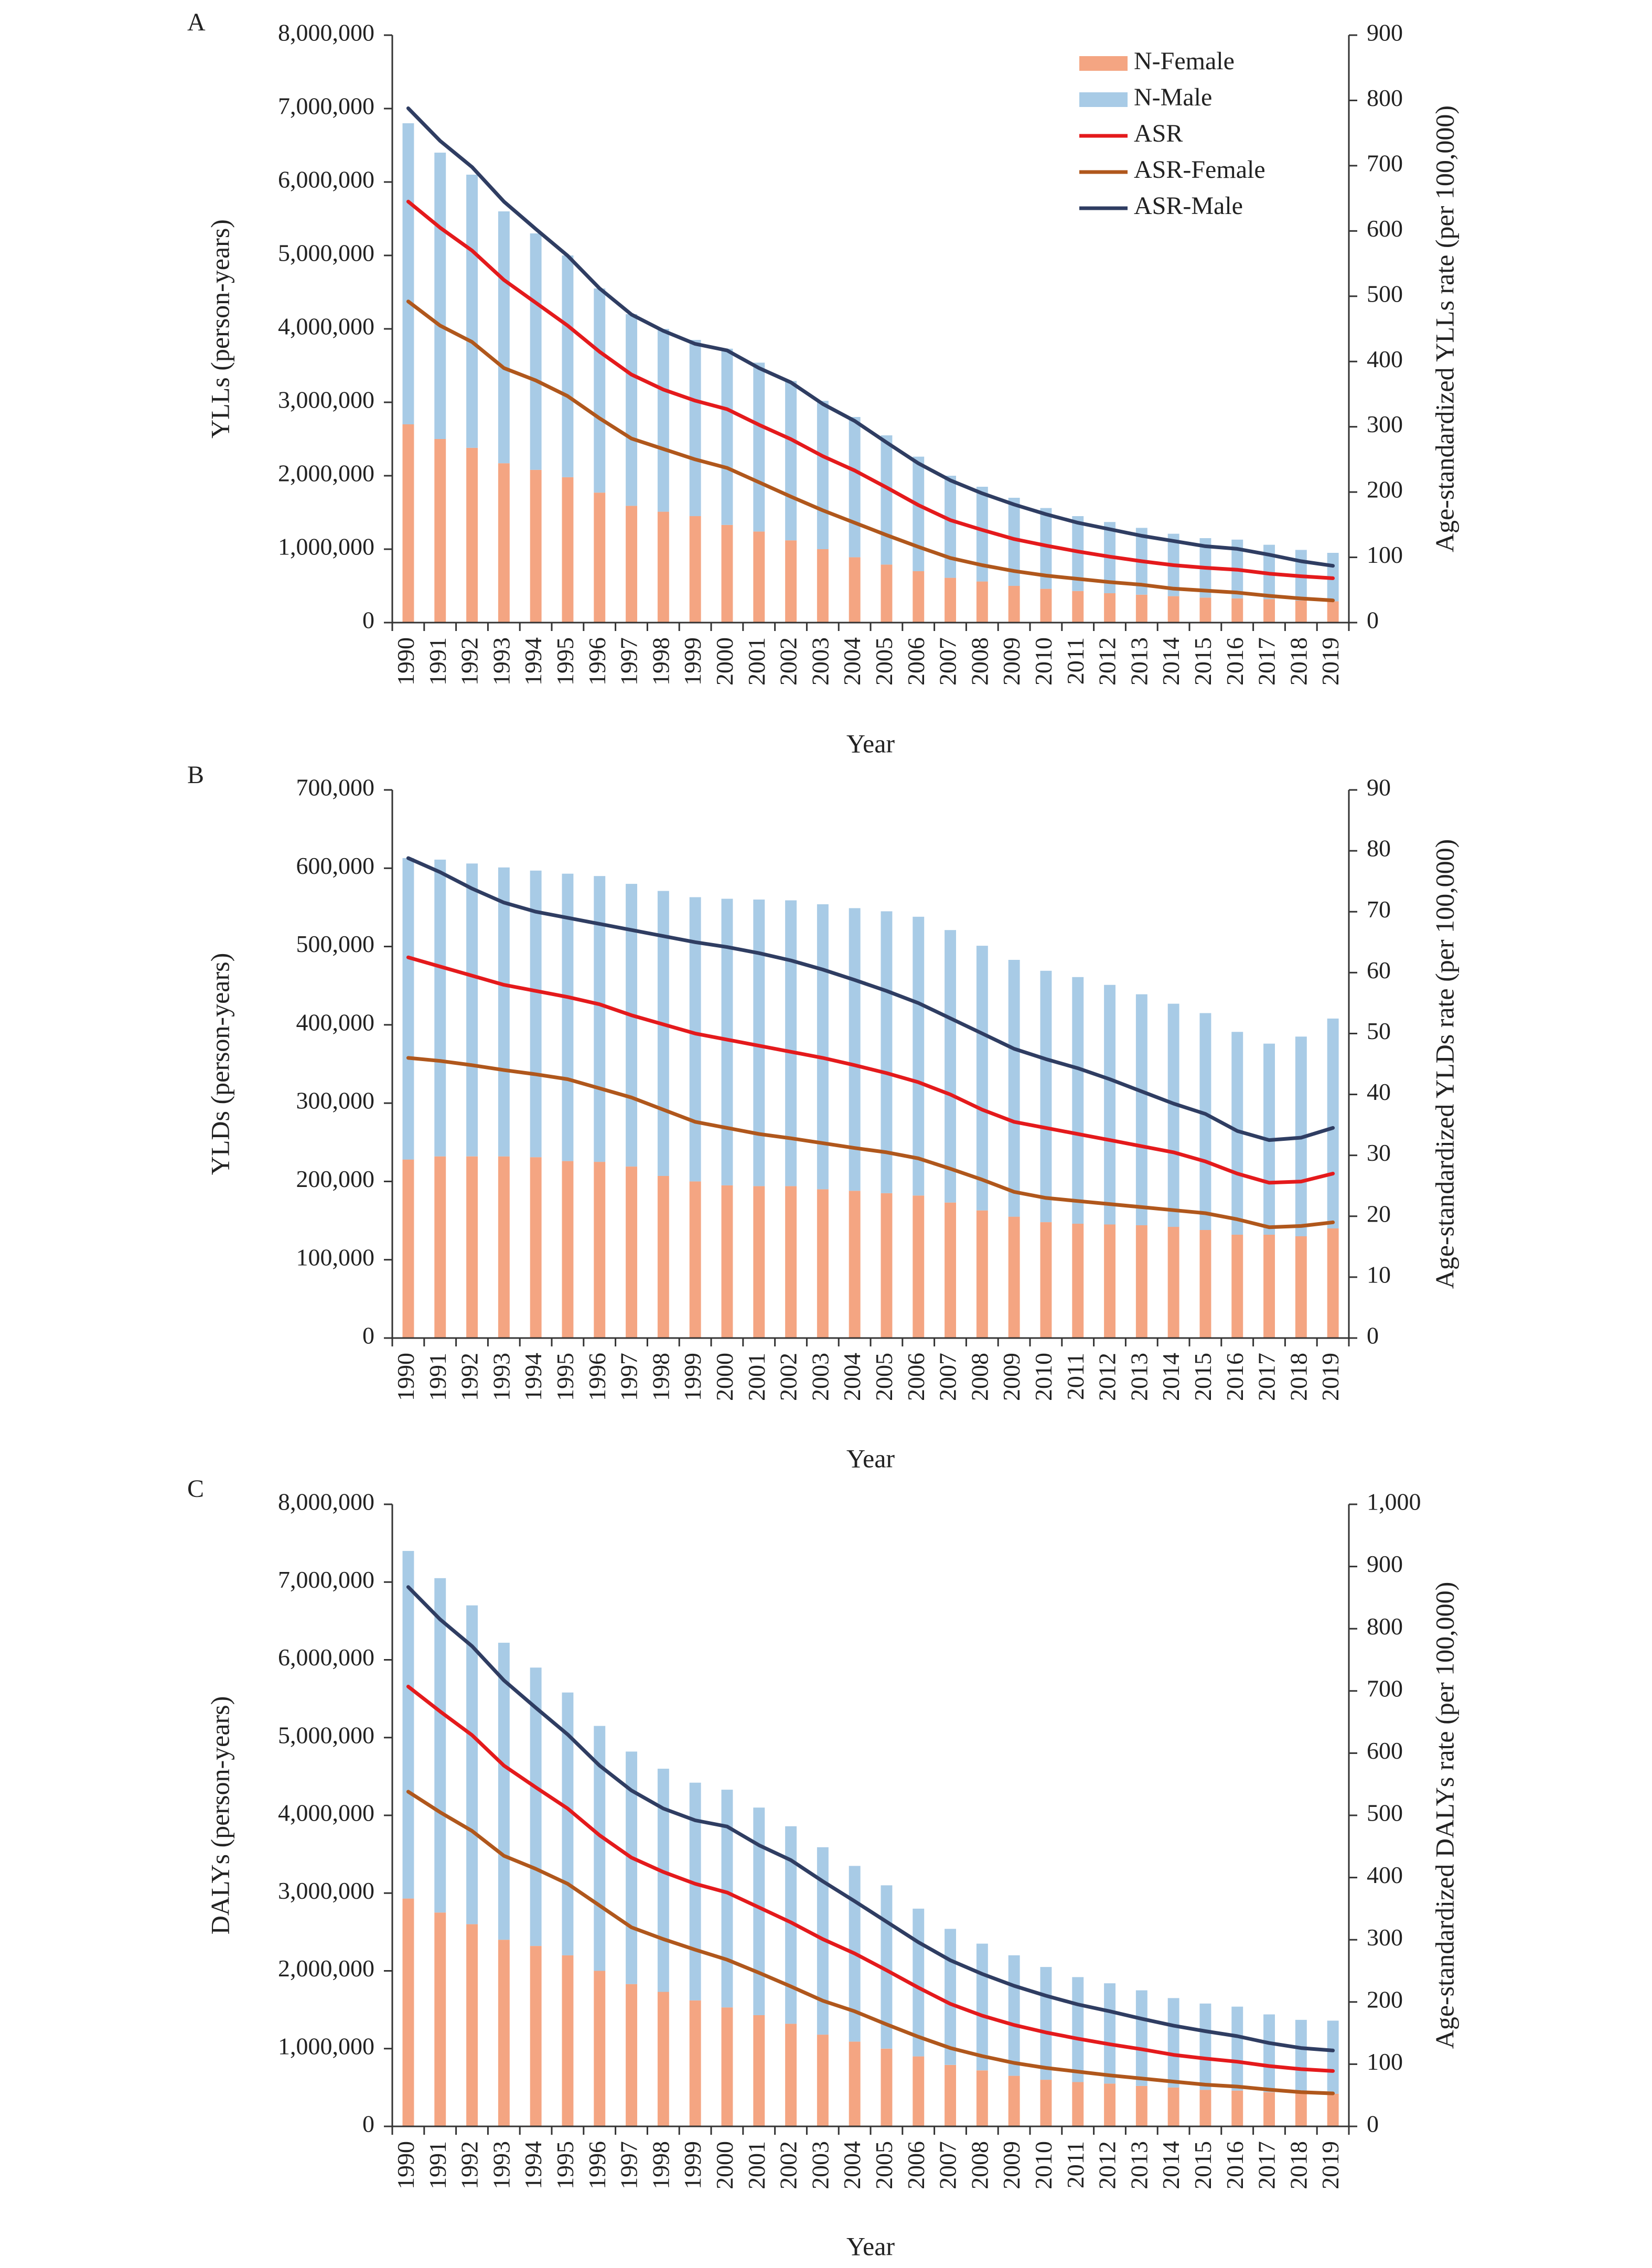 The height and width of the screenshot is (2268, 1652). Describe the element at coordinates (1301, 1287) in the screenshot. I see `bar-n-female-2018` at that location.